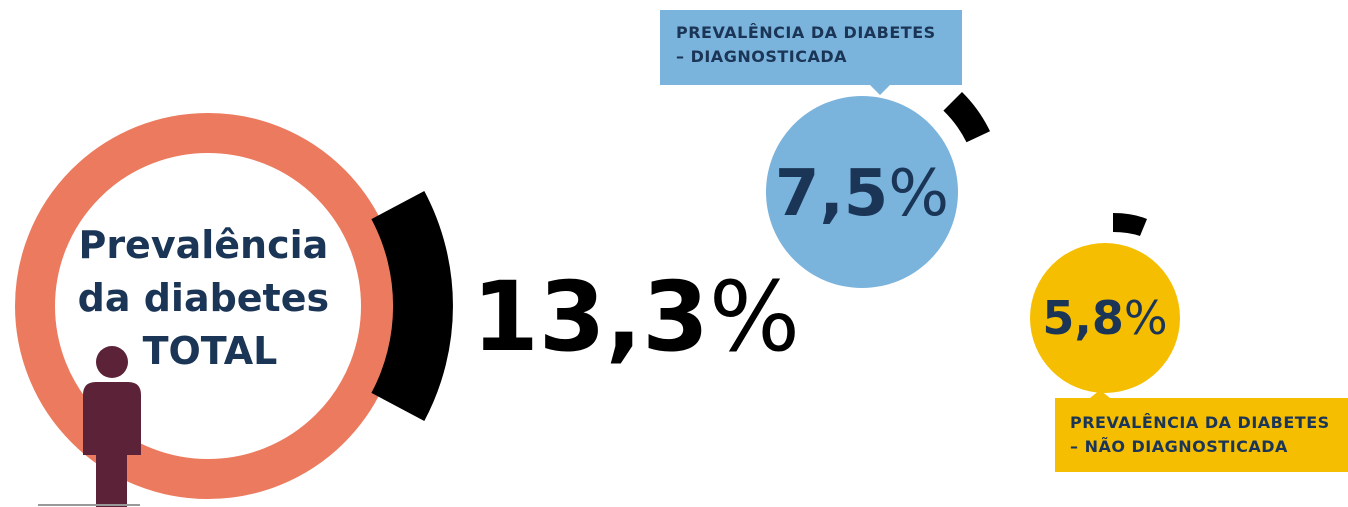 The height and width of the screenshot is (507, 1348). Describe the element at coordinates (590, 317) in the screenshot. I see `total-number: 13,3` at that location.